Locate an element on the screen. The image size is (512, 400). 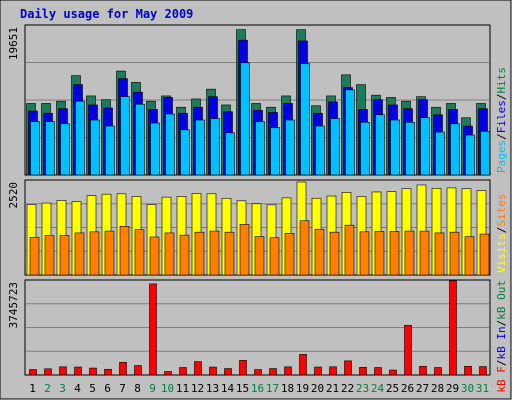
day-label-11: 11 is located at coordinates (182, 388).